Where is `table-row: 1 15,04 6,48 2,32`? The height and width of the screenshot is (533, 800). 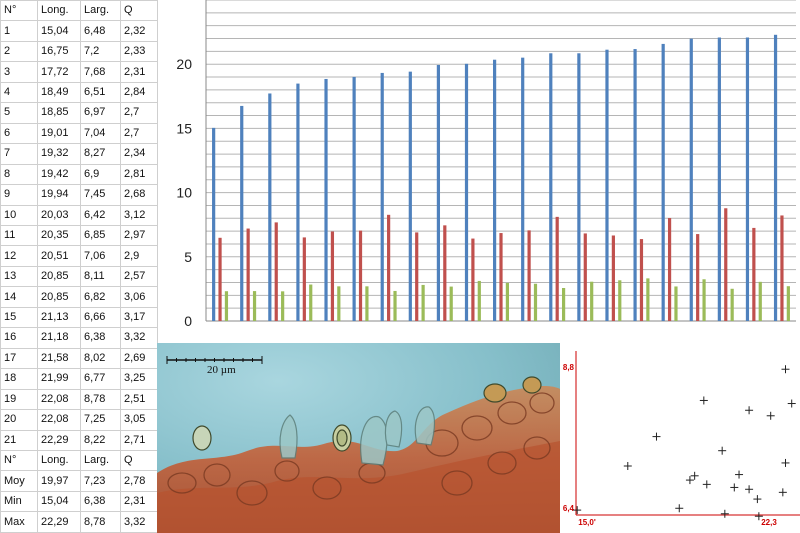
table-row: 1 15,04 6,48 2,32 is located at coordinates (79, 31).